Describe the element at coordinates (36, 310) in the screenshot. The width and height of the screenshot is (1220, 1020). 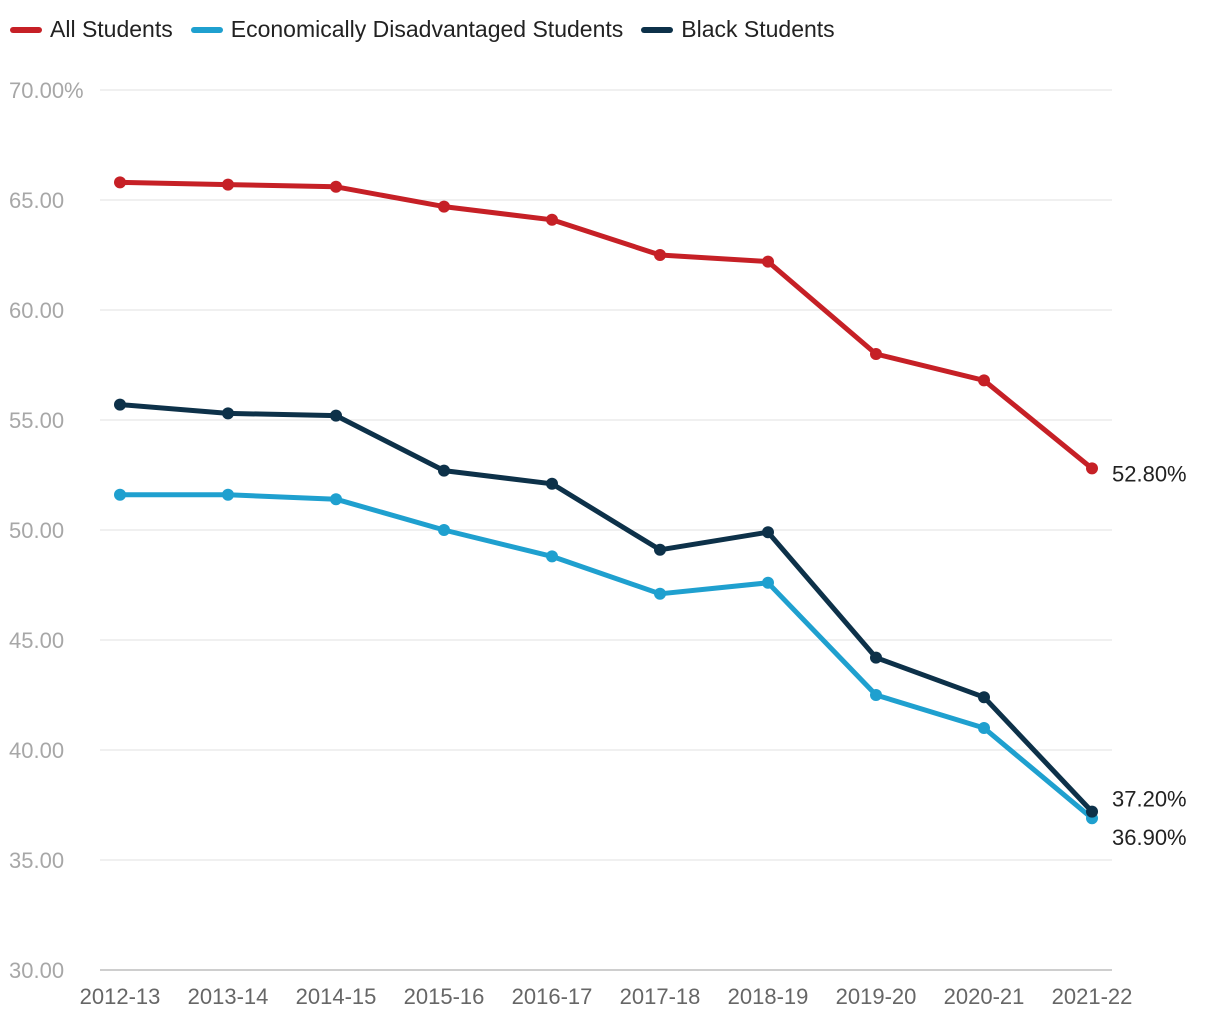
I see `y-tick-label: 60.00` at that location.